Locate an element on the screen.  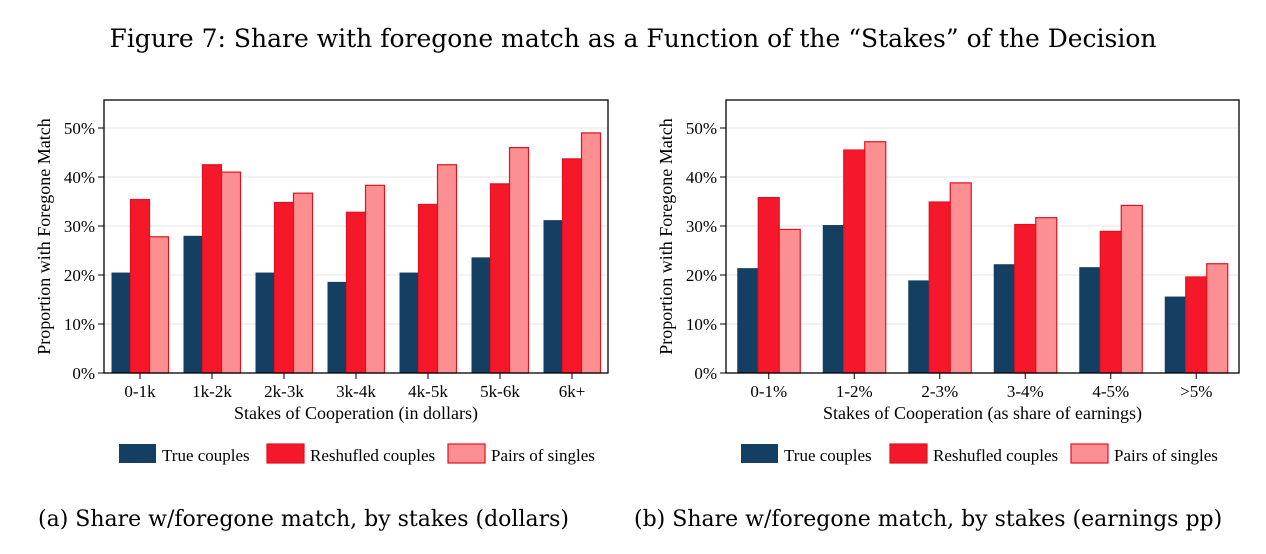
x-tick-label: 2k-3k is located at coordinates (284, 391).